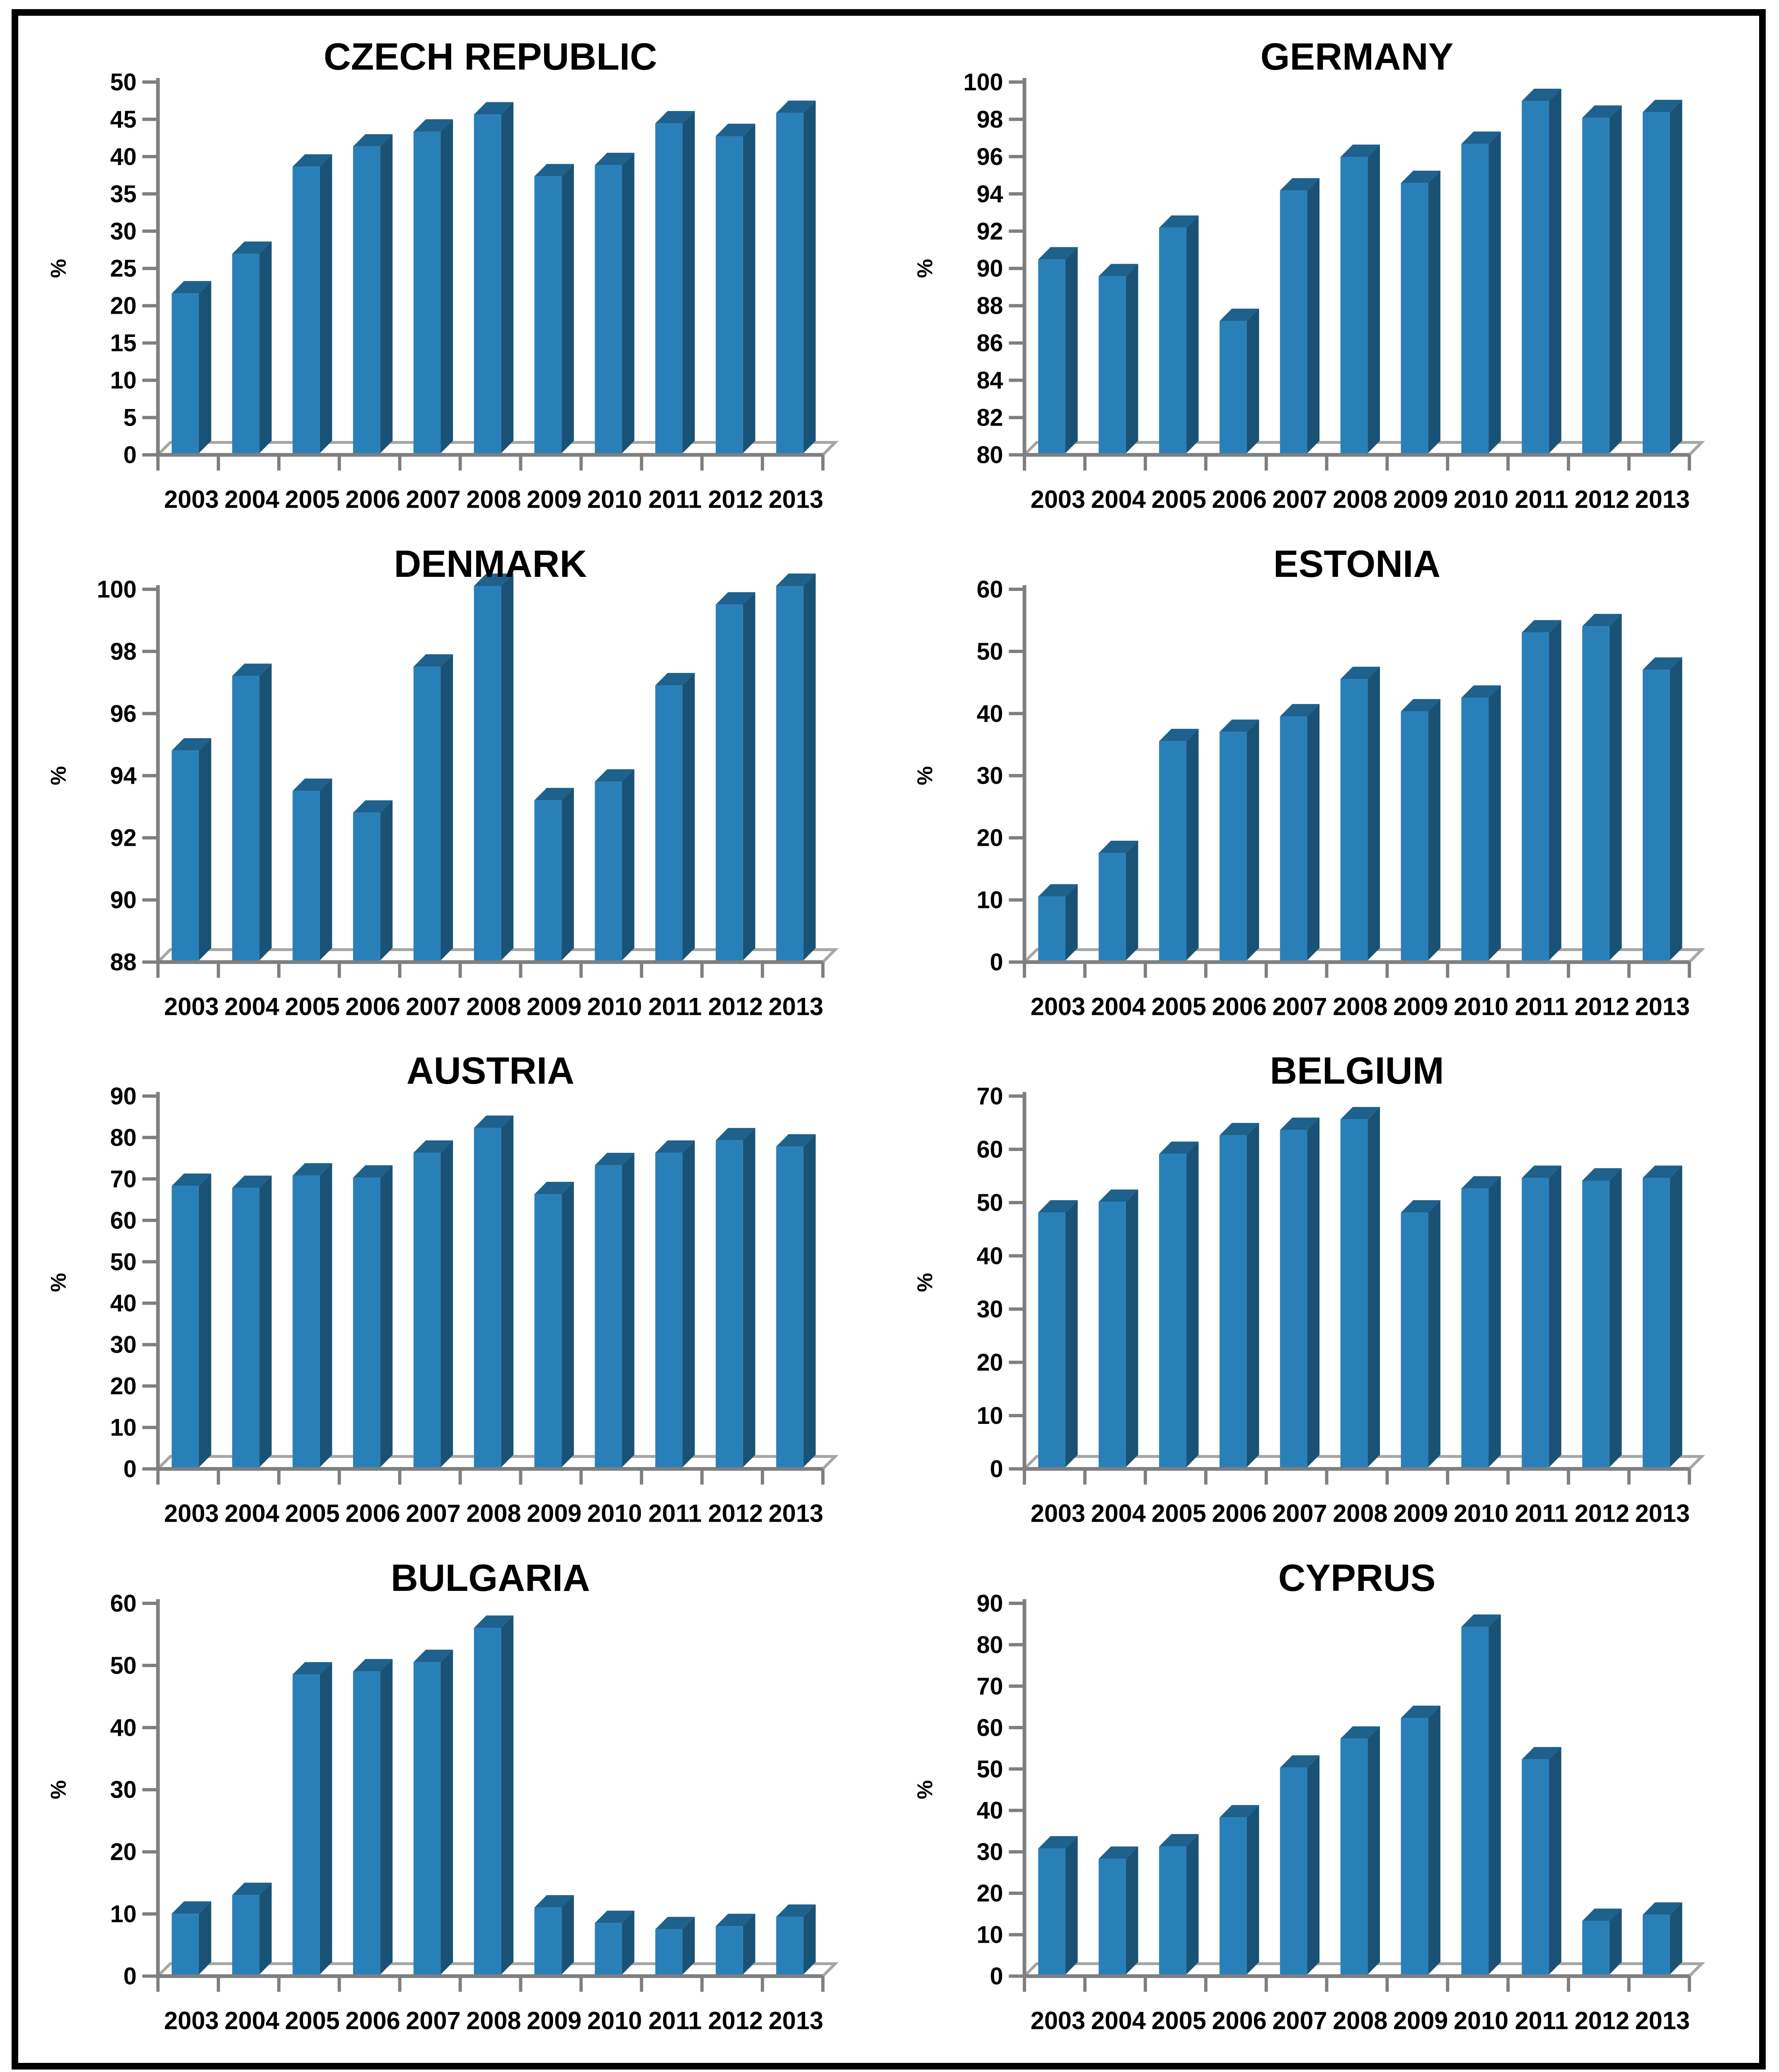 The height and width of the screenshot is (2072, 1779). What do you see at coordinates (124, 231) in the screenshot?
I see `y-tick-label: 30` at bounding box center [124, 231].